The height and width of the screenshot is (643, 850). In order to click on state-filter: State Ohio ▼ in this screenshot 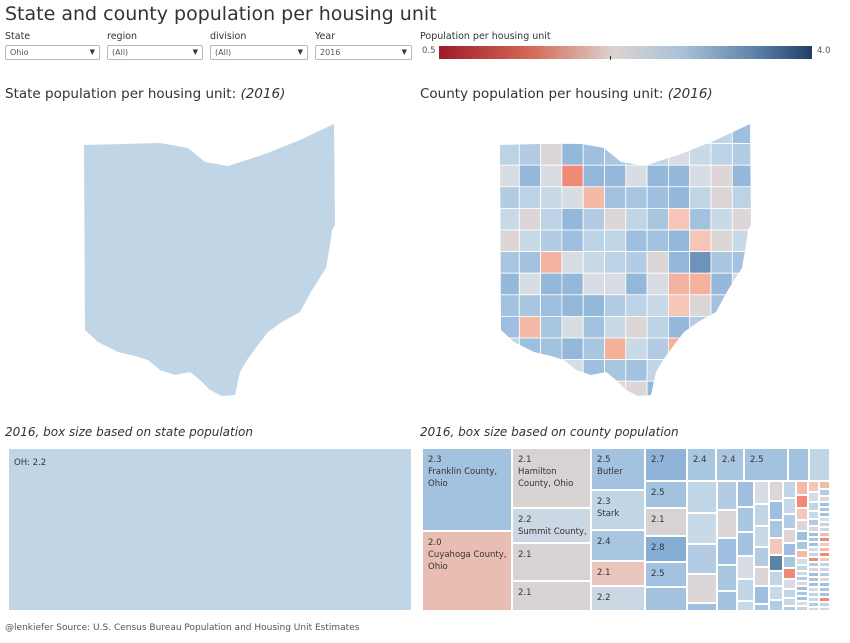, I will do `click(52, 45)`.